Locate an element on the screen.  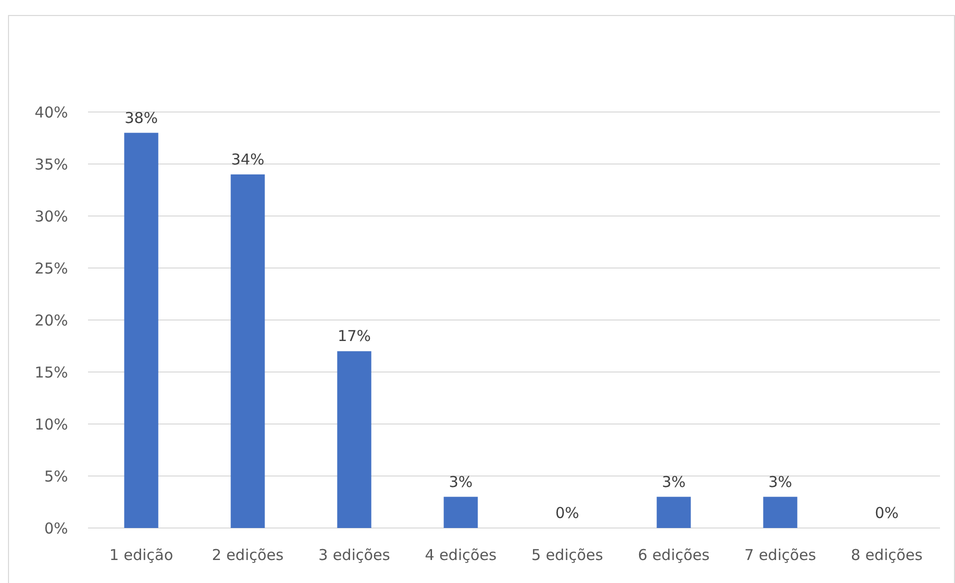
x-tick-label: 7 edições is located at coordinates (780, 555).